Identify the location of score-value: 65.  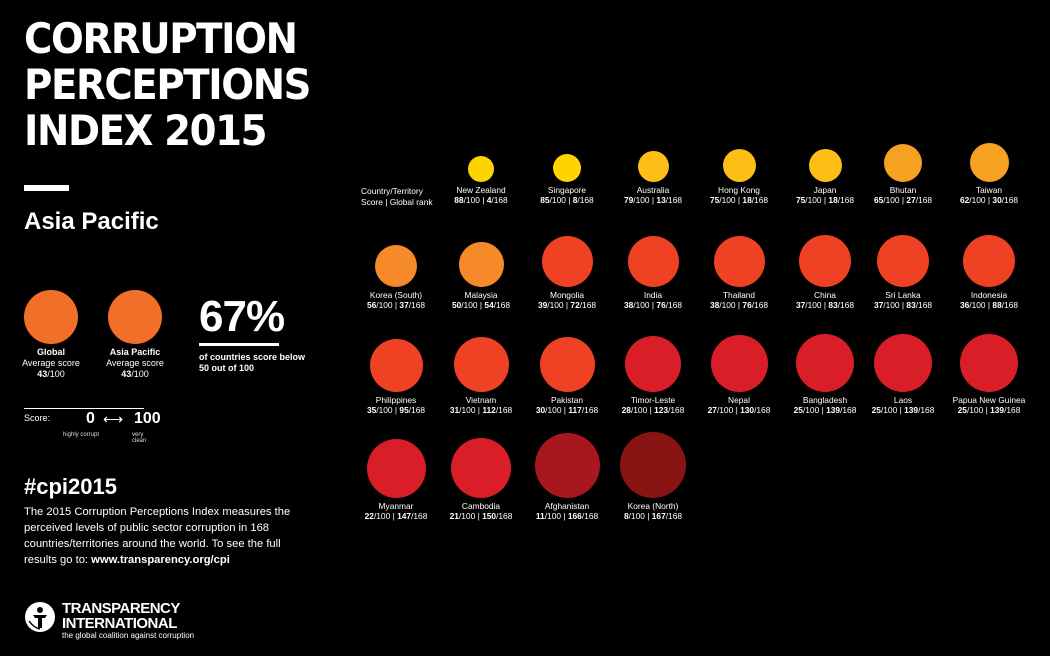
(878, 200).